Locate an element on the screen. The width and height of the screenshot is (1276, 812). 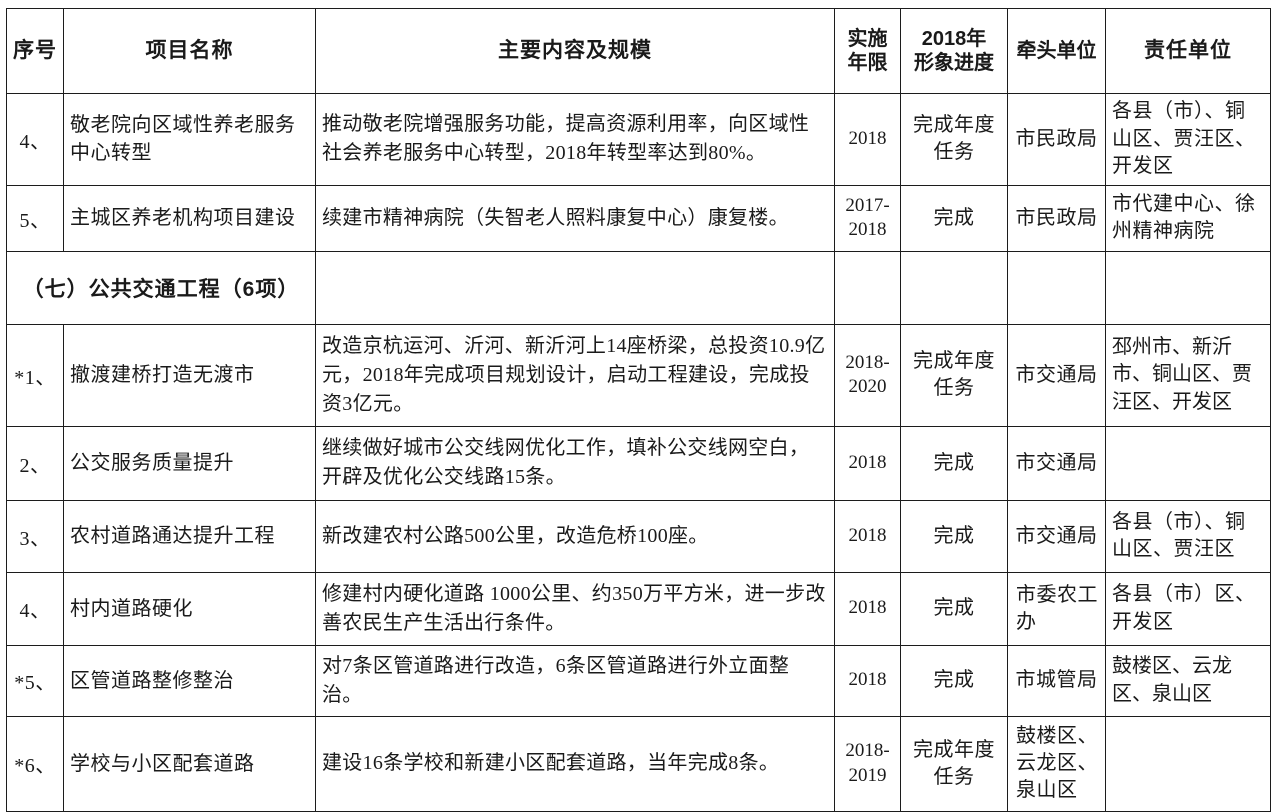
column-header-seq: 序号 is located at coordinates (35, 51).